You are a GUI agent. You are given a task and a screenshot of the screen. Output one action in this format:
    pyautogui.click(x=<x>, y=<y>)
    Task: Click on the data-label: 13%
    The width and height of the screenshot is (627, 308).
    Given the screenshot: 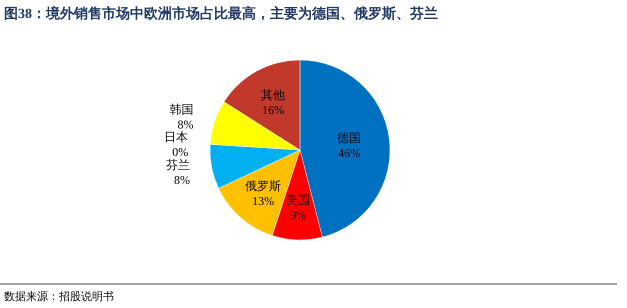 What is the action you would take?
    pyautogui.click(x=263, y=201)
    